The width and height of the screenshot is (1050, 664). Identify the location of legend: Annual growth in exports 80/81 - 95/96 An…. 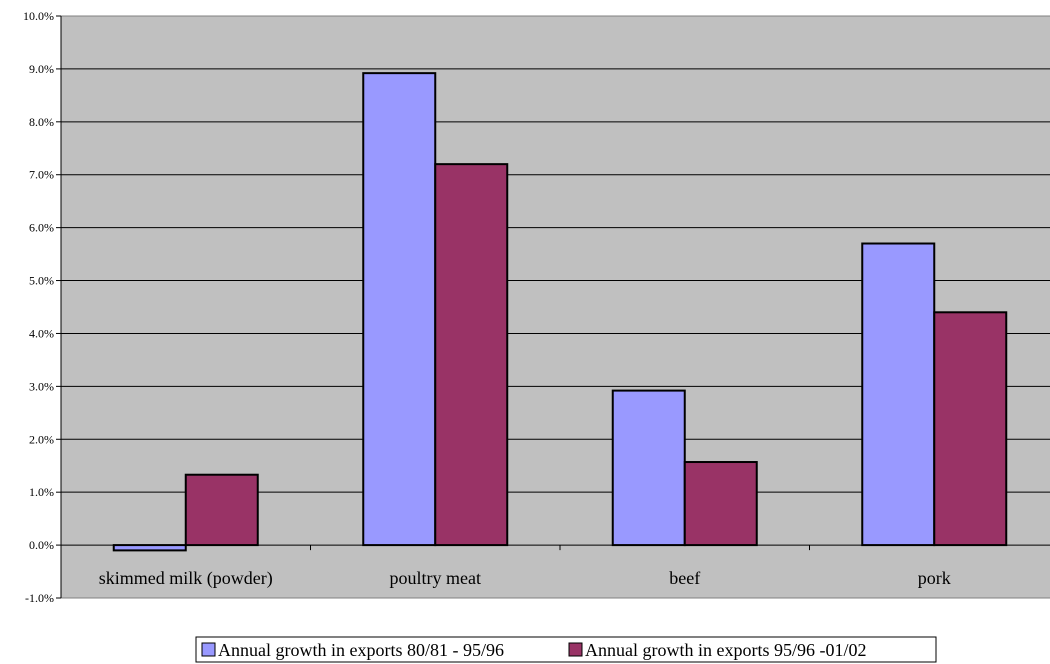
(566, 649).